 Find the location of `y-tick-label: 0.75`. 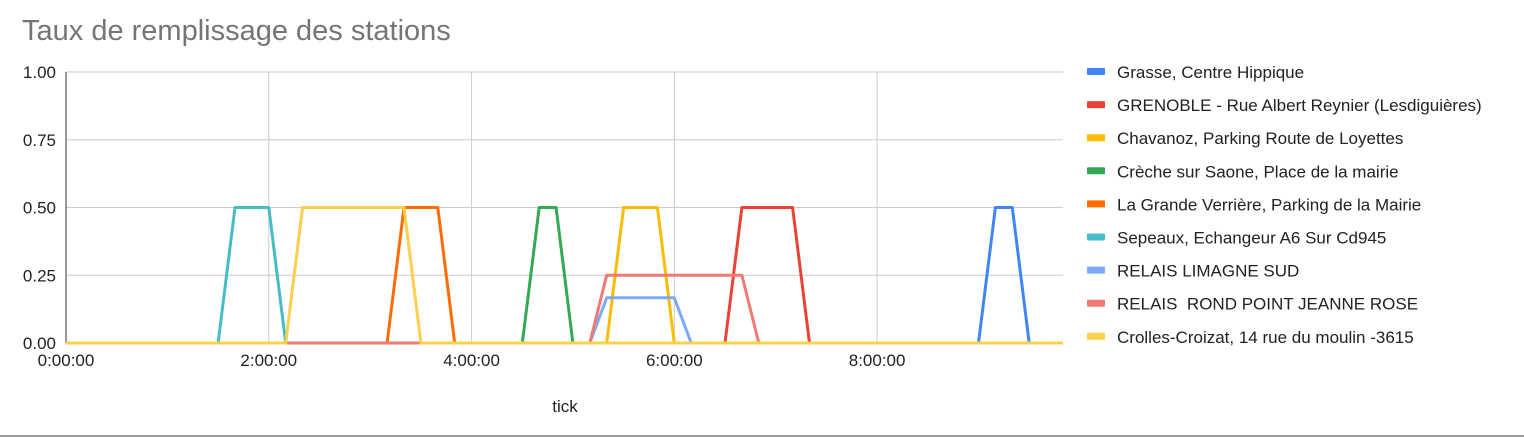

y-tick-label: 0.75 is located at coordinates (39, 140).